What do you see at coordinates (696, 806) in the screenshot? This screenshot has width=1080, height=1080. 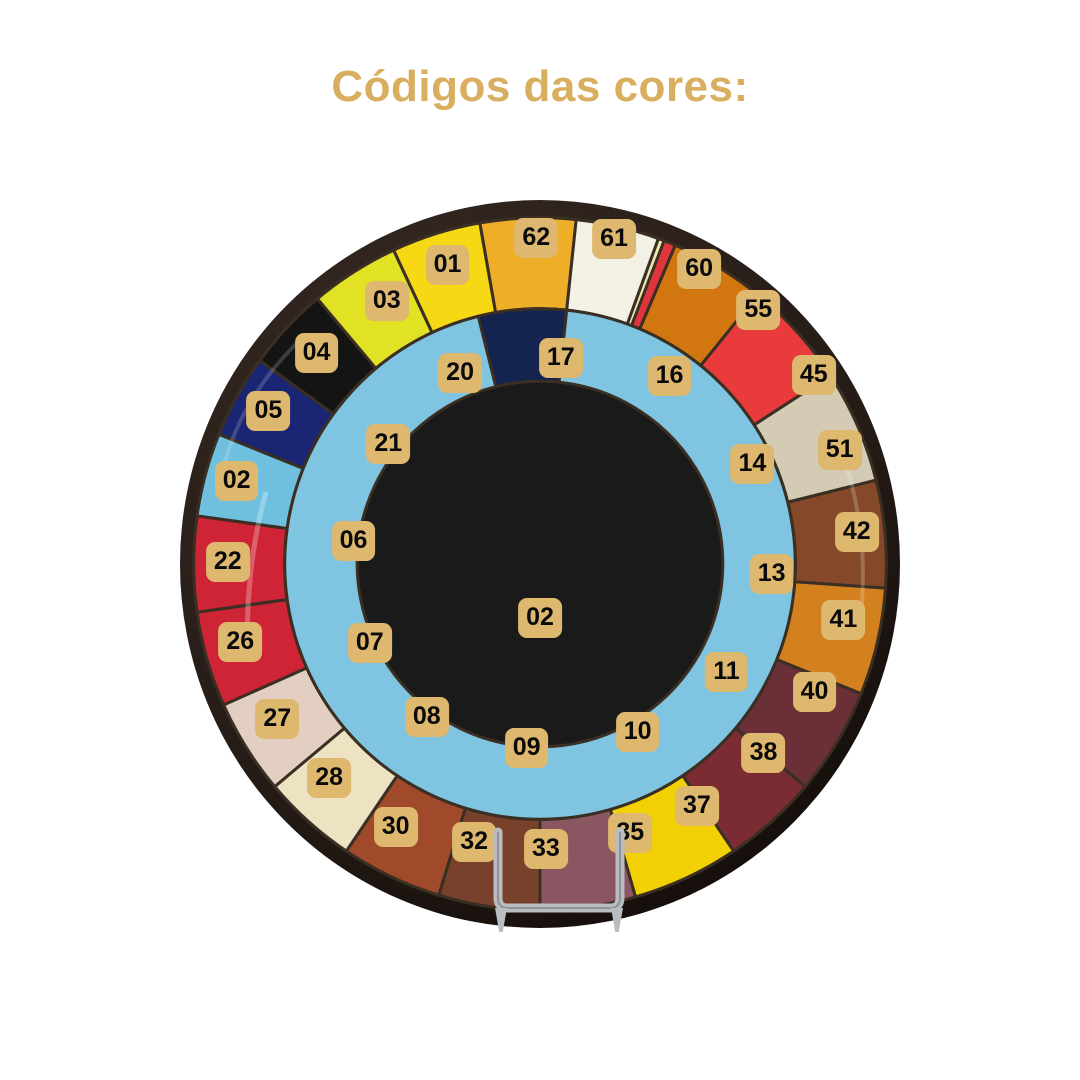 I see `code-badge-37-11: 37` at bounding box center [696, 806].